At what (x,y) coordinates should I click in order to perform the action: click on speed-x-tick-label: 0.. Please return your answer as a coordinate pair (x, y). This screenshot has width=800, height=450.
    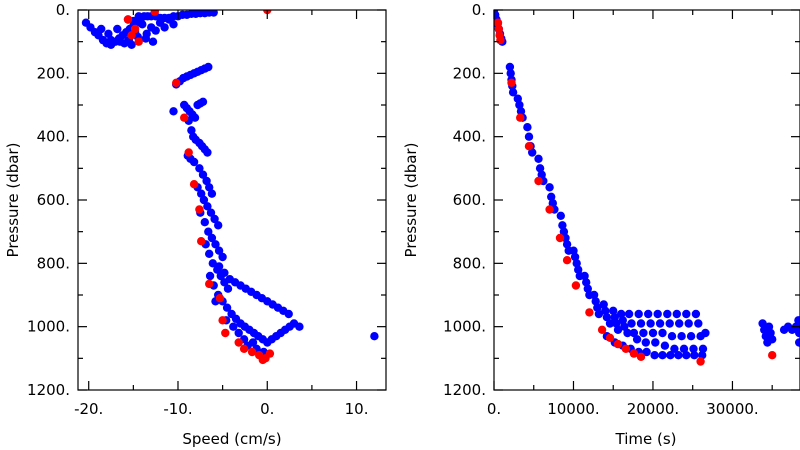
    Looking at the image, I should click on (267, 409).